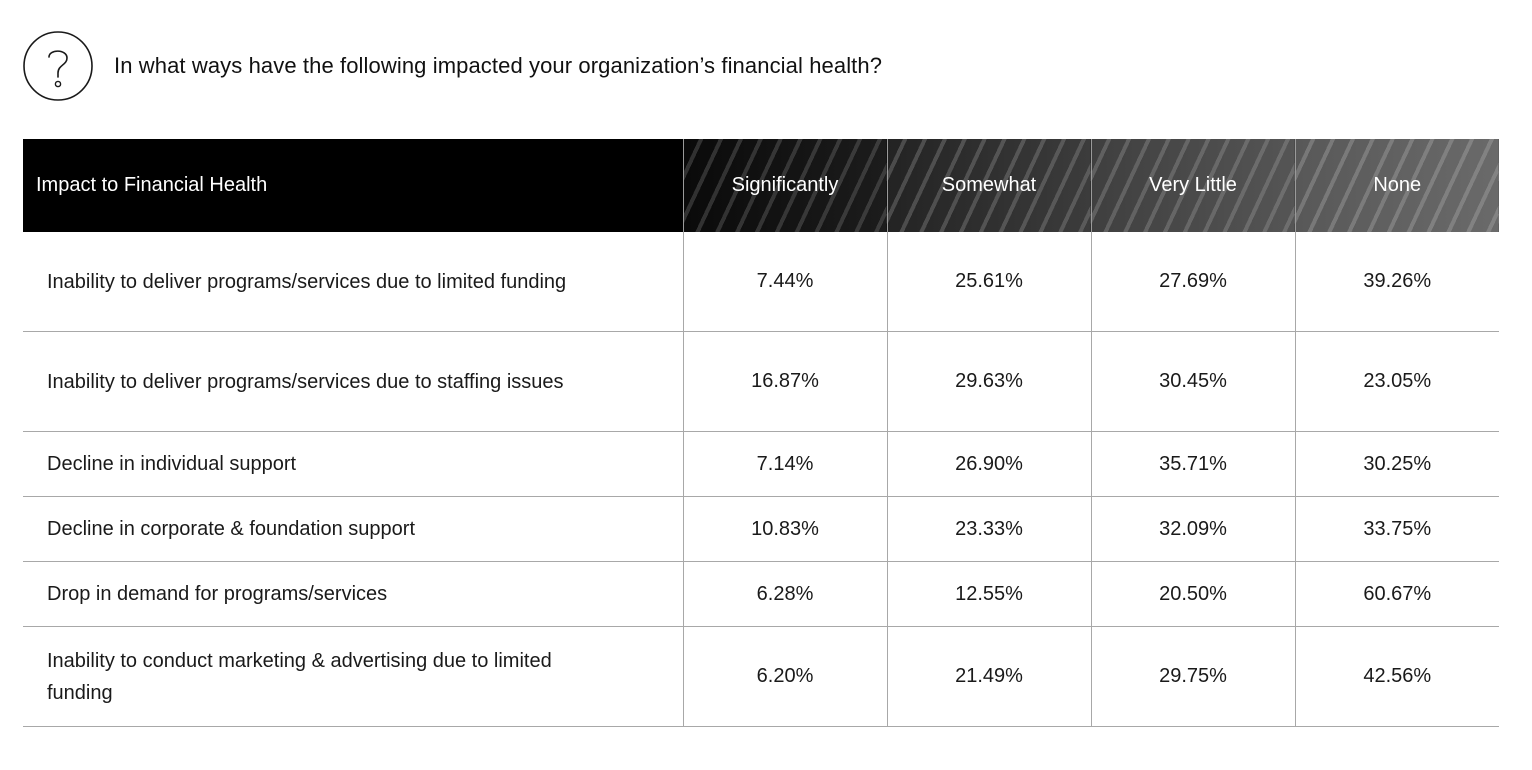 This screenshot has width=1532, height=770. Describe the element at coordinates (988, 464) in the screenshot. I see `value-somewhat: 26.90%` at that location.